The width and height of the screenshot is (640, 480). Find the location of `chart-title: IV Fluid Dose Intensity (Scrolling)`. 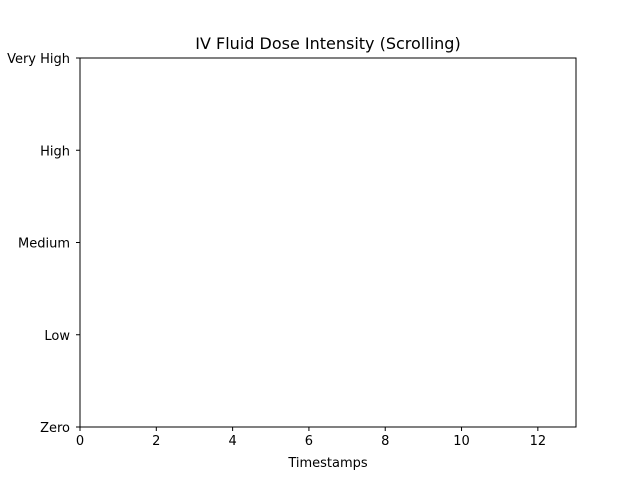

chart-title: IV Fluid Dose Intensity (Scrolling) is located at coordinates (327, 43).